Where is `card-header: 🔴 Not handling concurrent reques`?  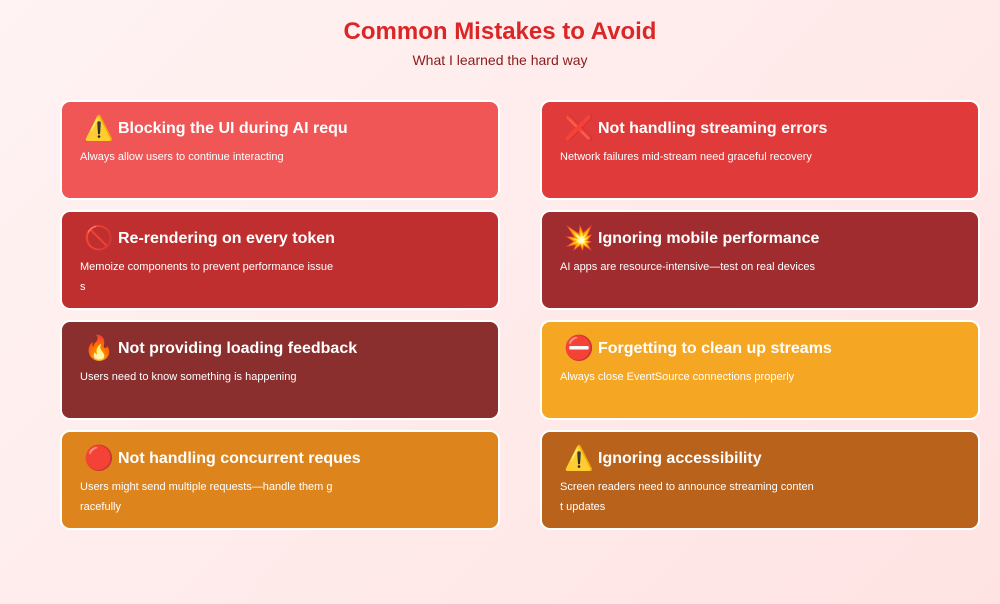
card-header: 🔴 Not handling concurrent reques is located at coordinates (282, 459).